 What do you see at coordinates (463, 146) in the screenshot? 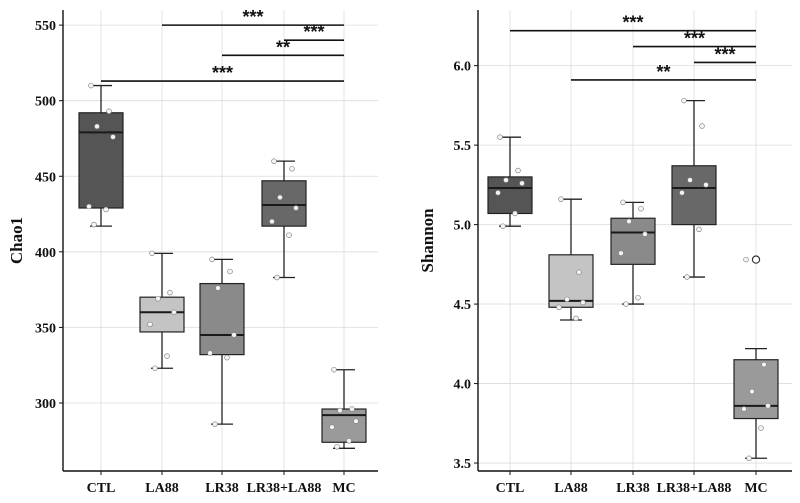
I see `y-tick-label: 5.5` at bounding box center [463, 146].